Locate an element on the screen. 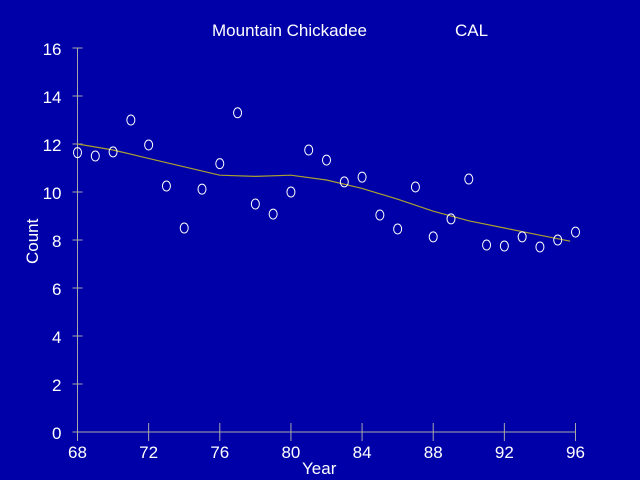  x-tick-label: 68 is located at coordinates (77, 452).